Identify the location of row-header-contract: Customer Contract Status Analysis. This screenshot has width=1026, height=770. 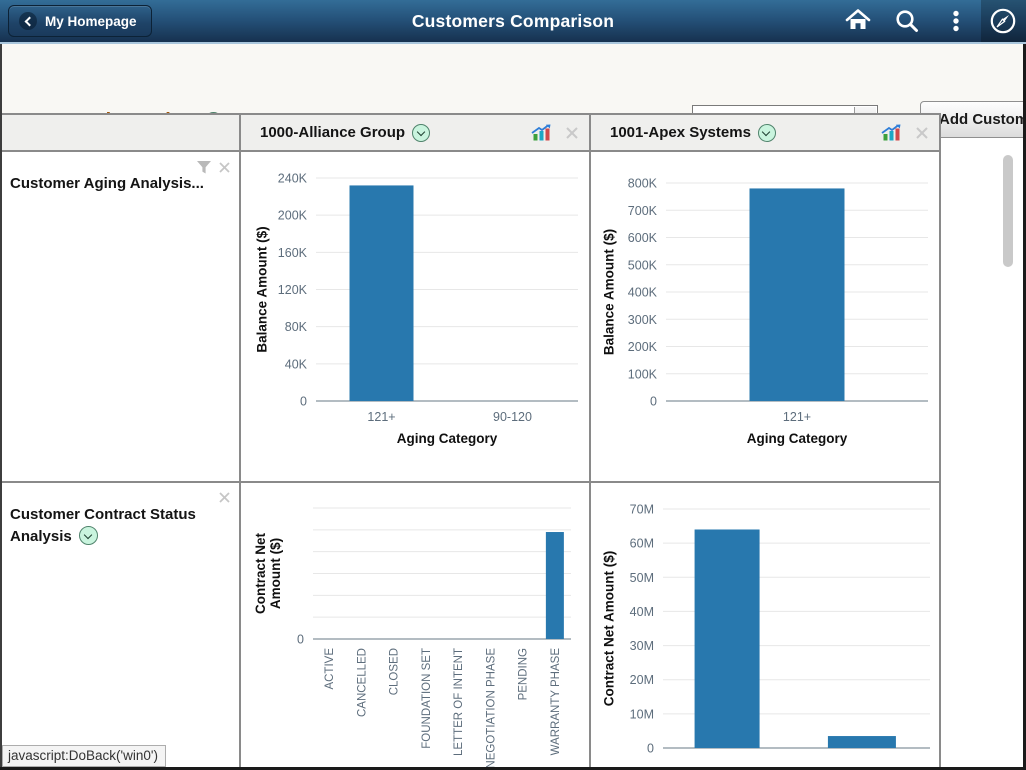
(120, 626).